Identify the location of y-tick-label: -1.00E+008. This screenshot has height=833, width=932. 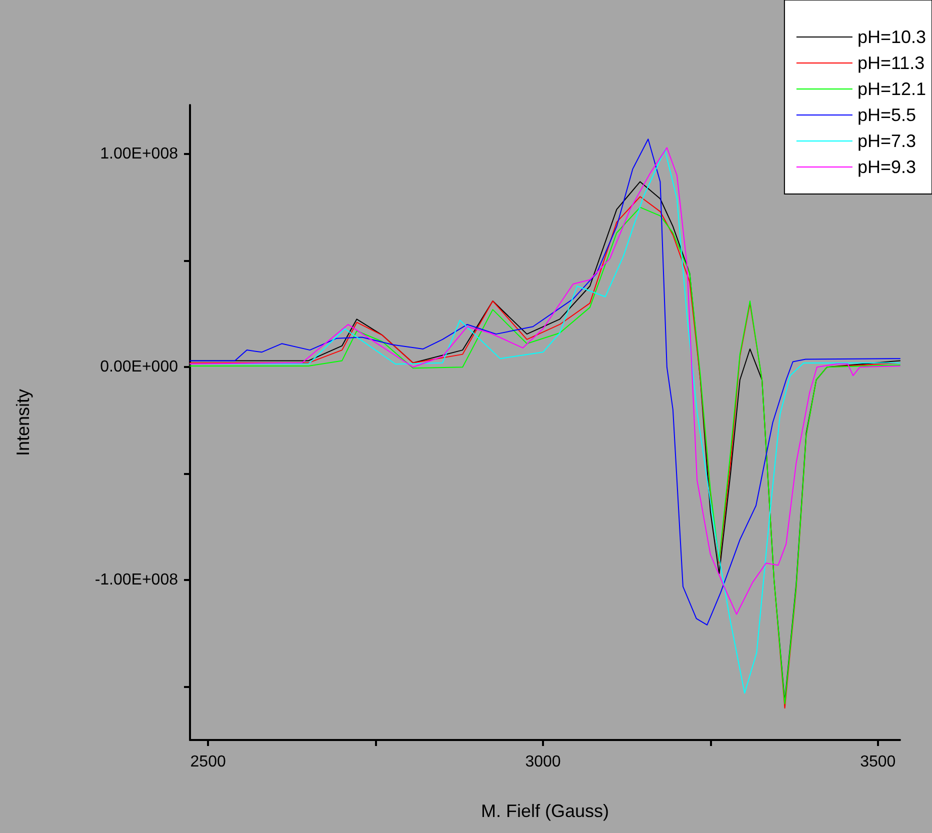
(136, 580).